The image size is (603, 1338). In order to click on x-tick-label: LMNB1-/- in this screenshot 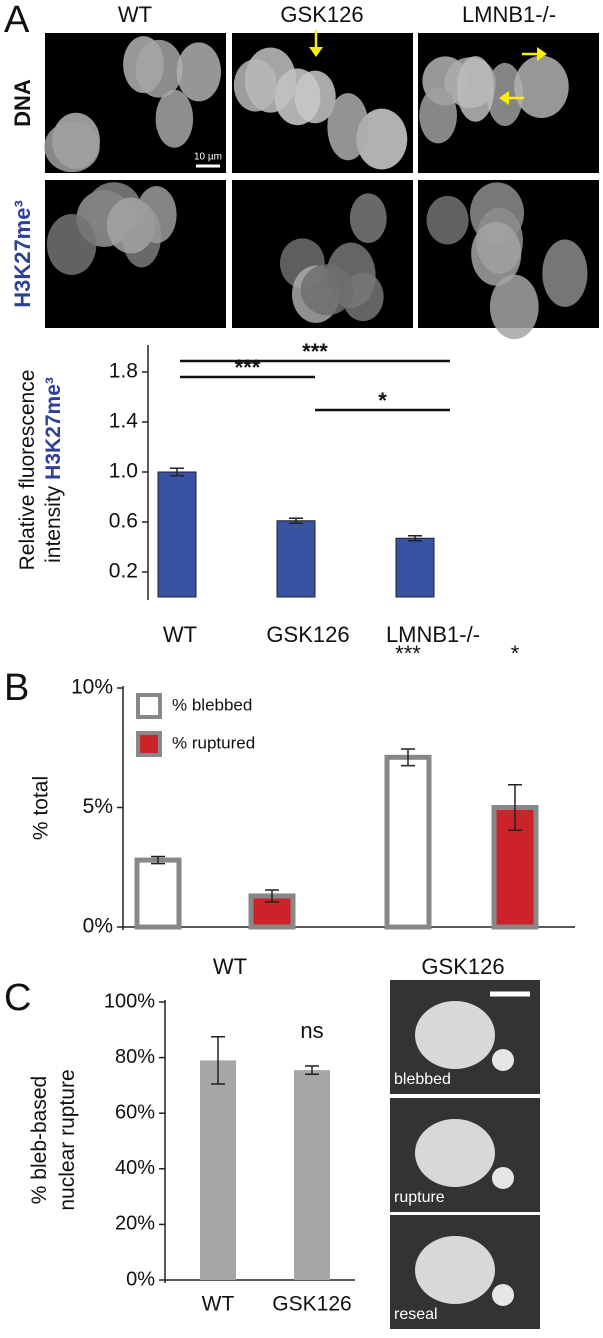, I will do `click(433, 634)`.